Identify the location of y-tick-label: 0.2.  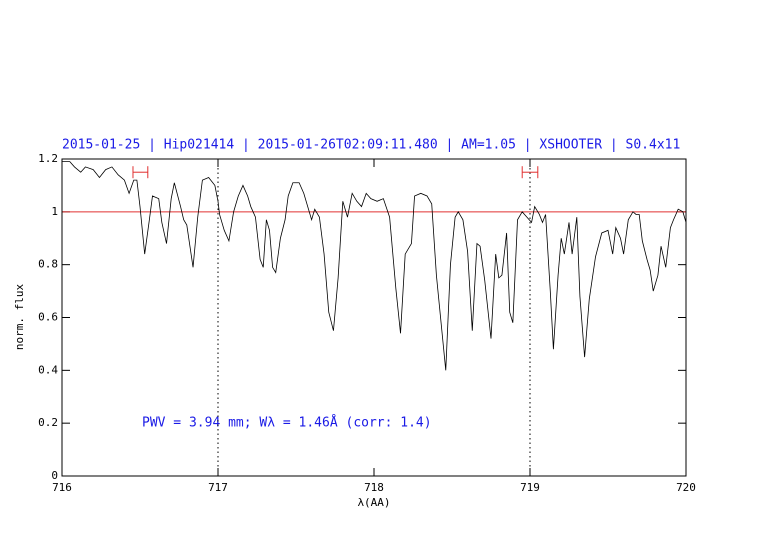
(48, 422).